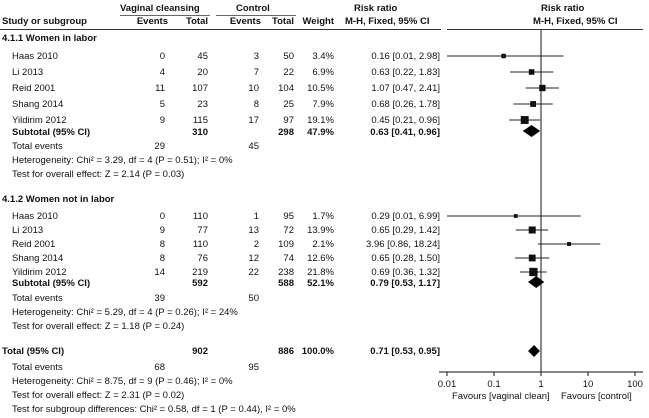  I want to click on total-label: Total (95% CI), so click(33, 351).